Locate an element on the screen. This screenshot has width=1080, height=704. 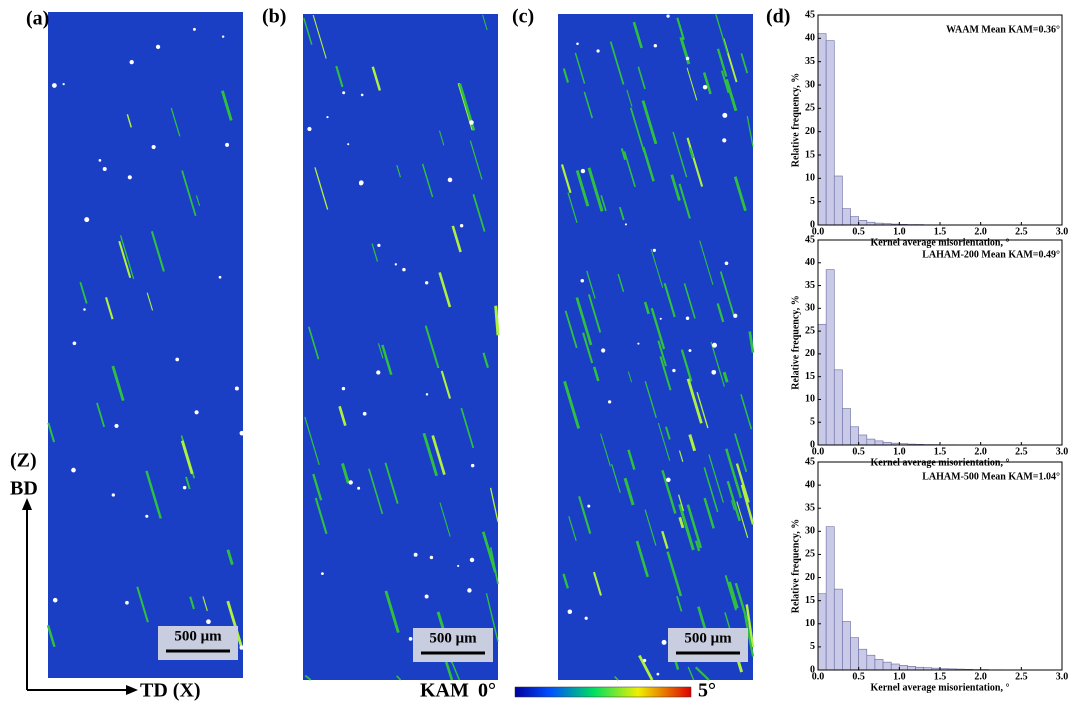
y-tick-label: 5 is located at coordinates (812, 201).